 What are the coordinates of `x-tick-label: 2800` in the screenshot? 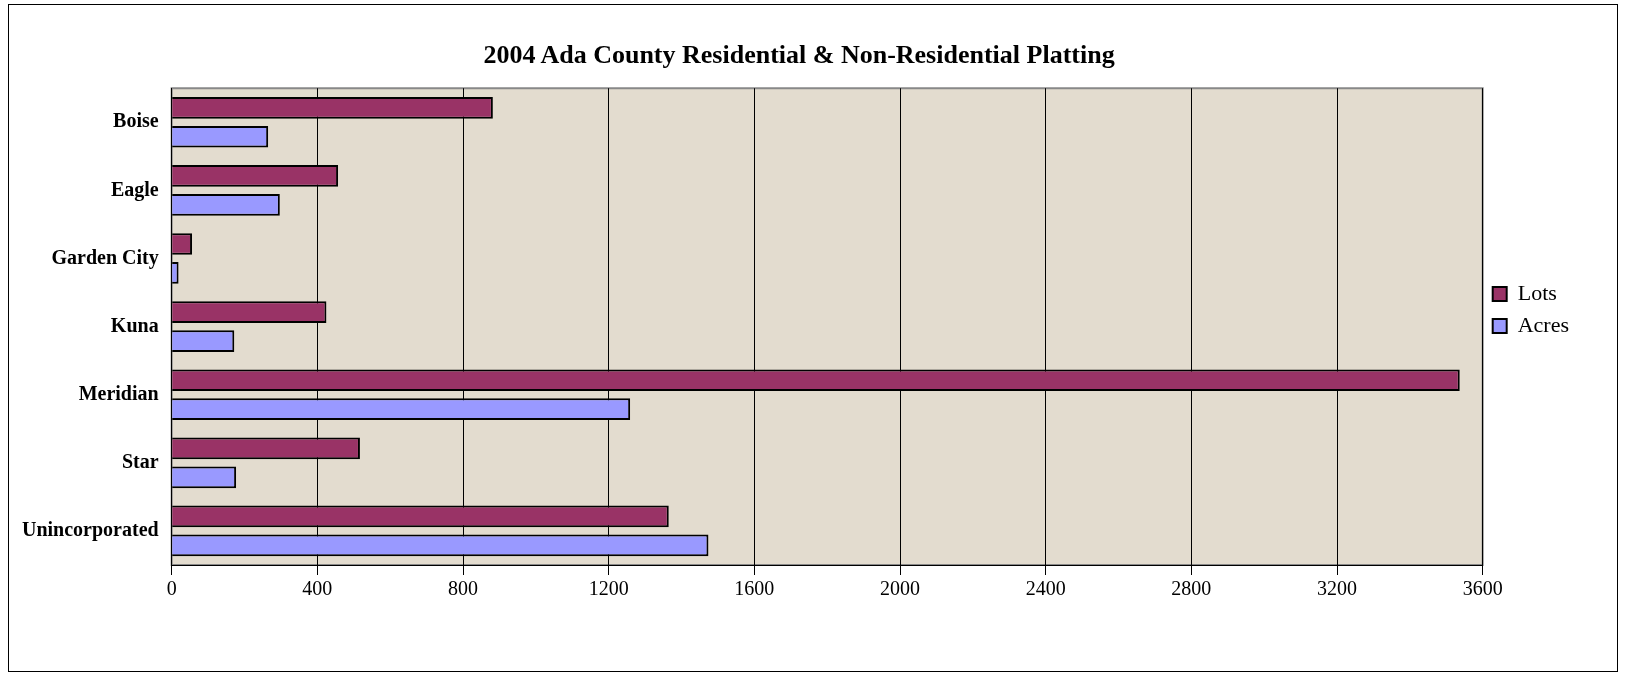 It's located at (1191, 588).